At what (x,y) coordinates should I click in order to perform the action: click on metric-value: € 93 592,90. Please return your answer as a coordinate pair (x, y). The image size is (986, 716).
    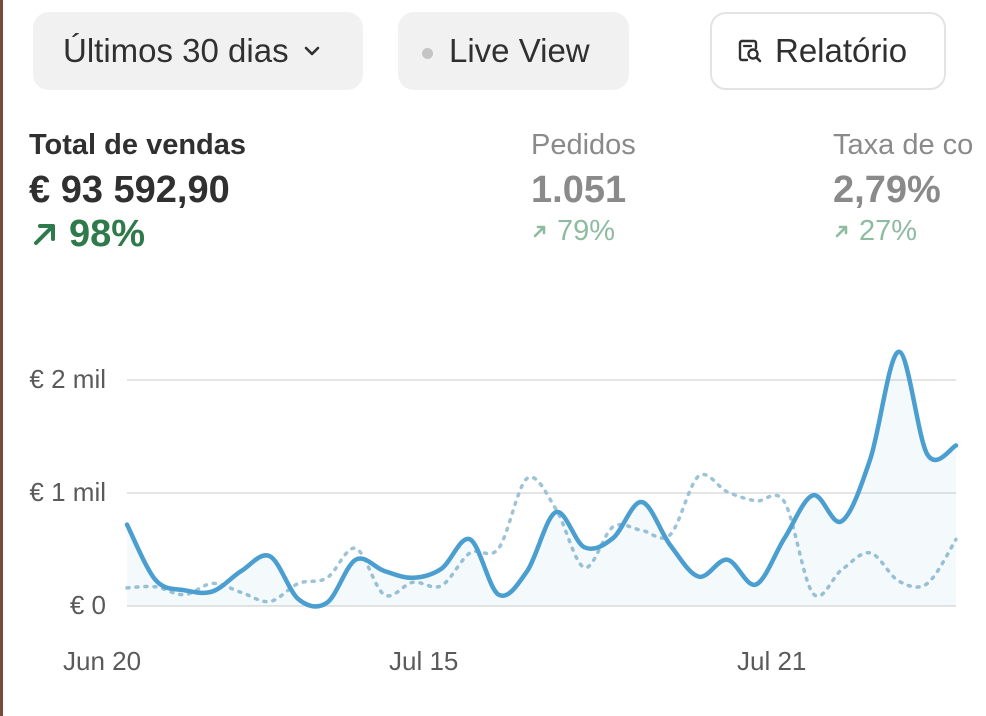
    Looking at the image, I should click on (129, 190).